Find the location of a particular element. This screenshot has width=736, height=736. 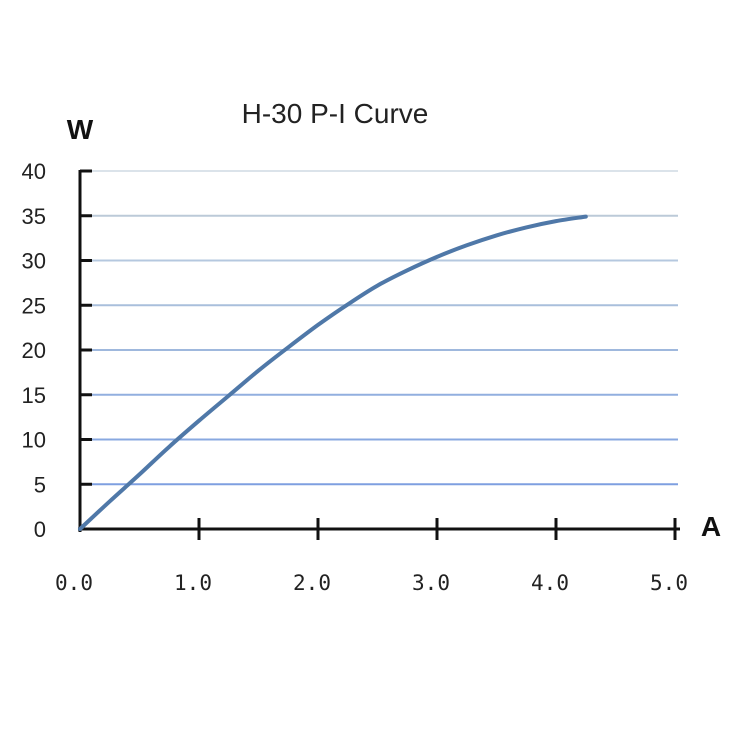

x-tick-label: 4.0 is located at coordinates (550, 583).